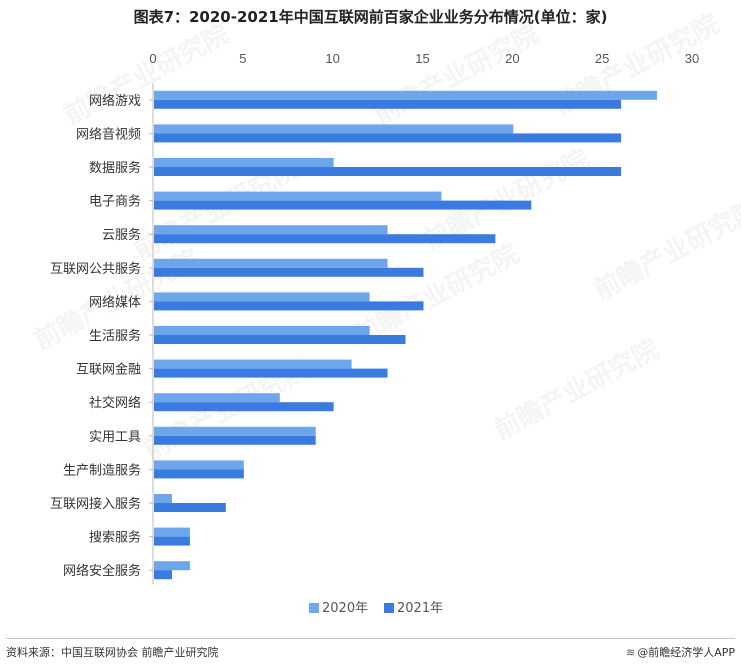 The height and width of the screenshot is (670, 741). Describe the element at coordinates (370, 17) in the screenshot. I see `chart-title: 图表7：2020-2021年中国互联网前百家企业业务分布情况(单位：家)` at that location.